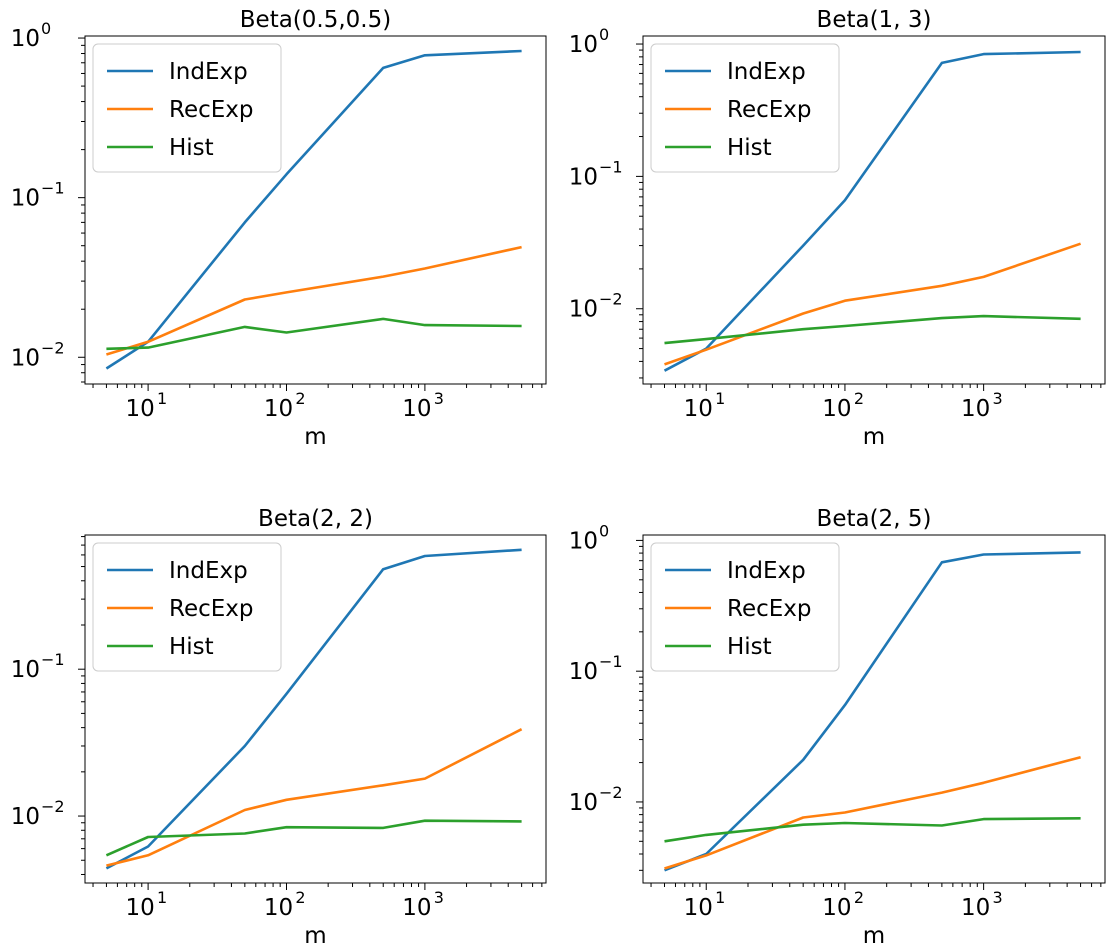  What do you see at coordinates (874, 519) in the screenshot?
I see `subplot-title: Beta(2, 5)` at bounding box center [874, 519].